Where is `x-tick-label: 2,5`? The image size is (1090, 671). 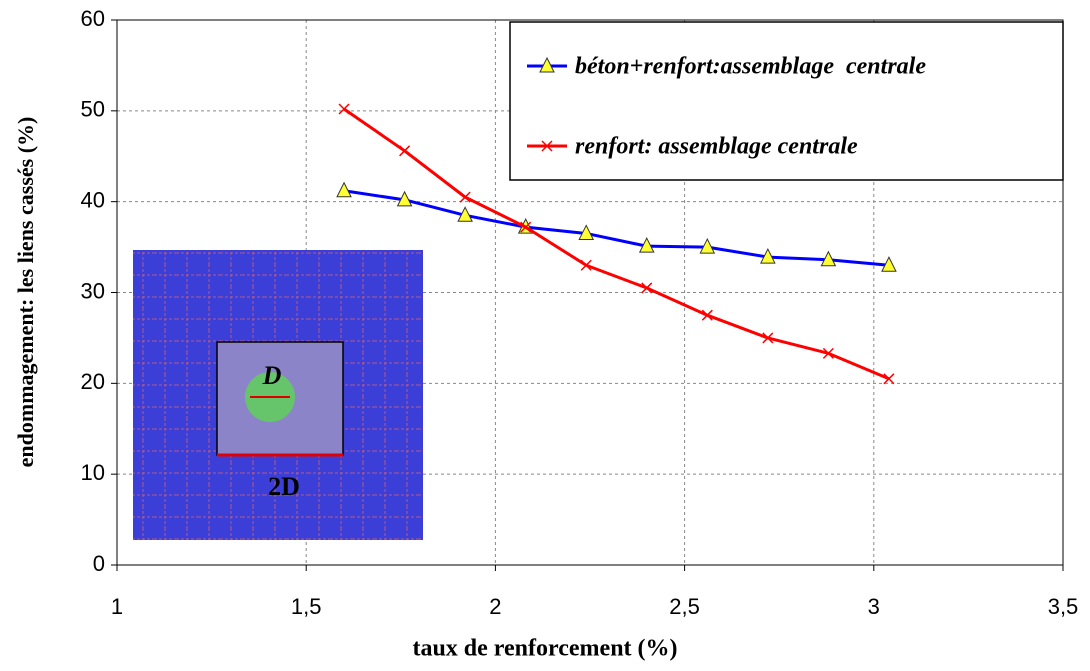
x-tick-label: 2,5 is located at coordinates (684, 606).